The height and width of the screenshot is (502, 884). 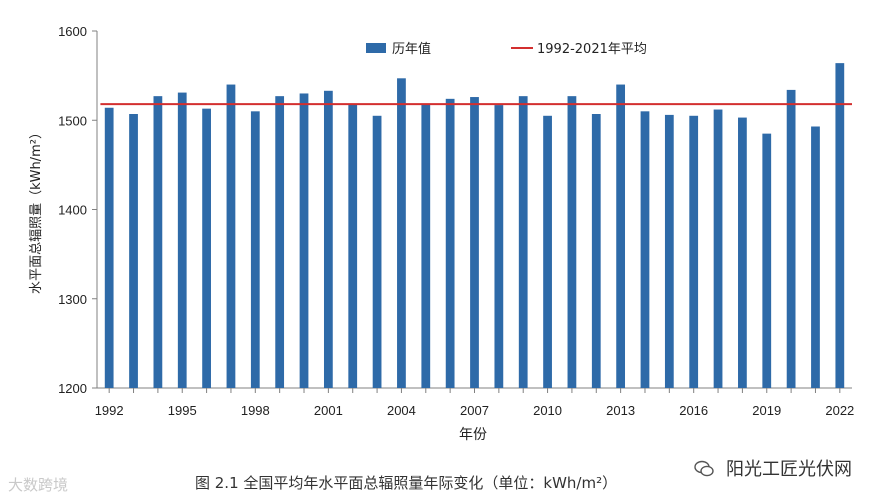 I want to click on legend-label-series: 历年值, so click(x=411, y=49).